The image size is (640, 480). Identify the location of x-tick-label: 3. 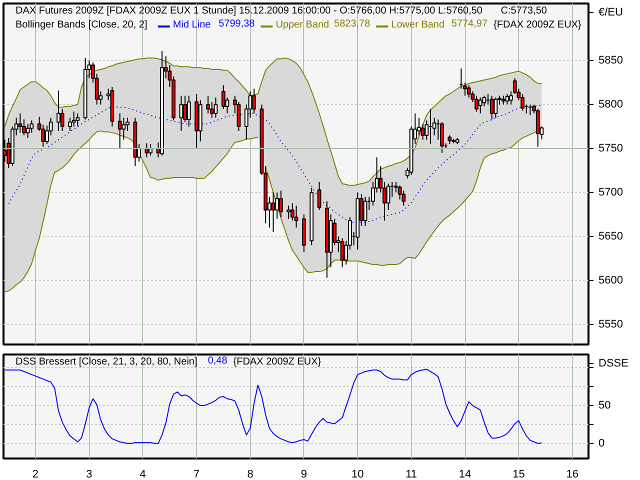
(89, 474).